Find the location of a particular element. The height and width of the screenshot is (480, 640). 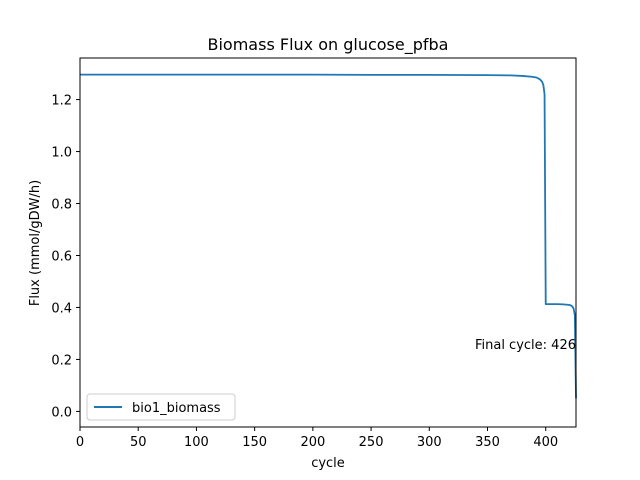

y-tick-label: 0.8 is located at coordinates (61, 205).